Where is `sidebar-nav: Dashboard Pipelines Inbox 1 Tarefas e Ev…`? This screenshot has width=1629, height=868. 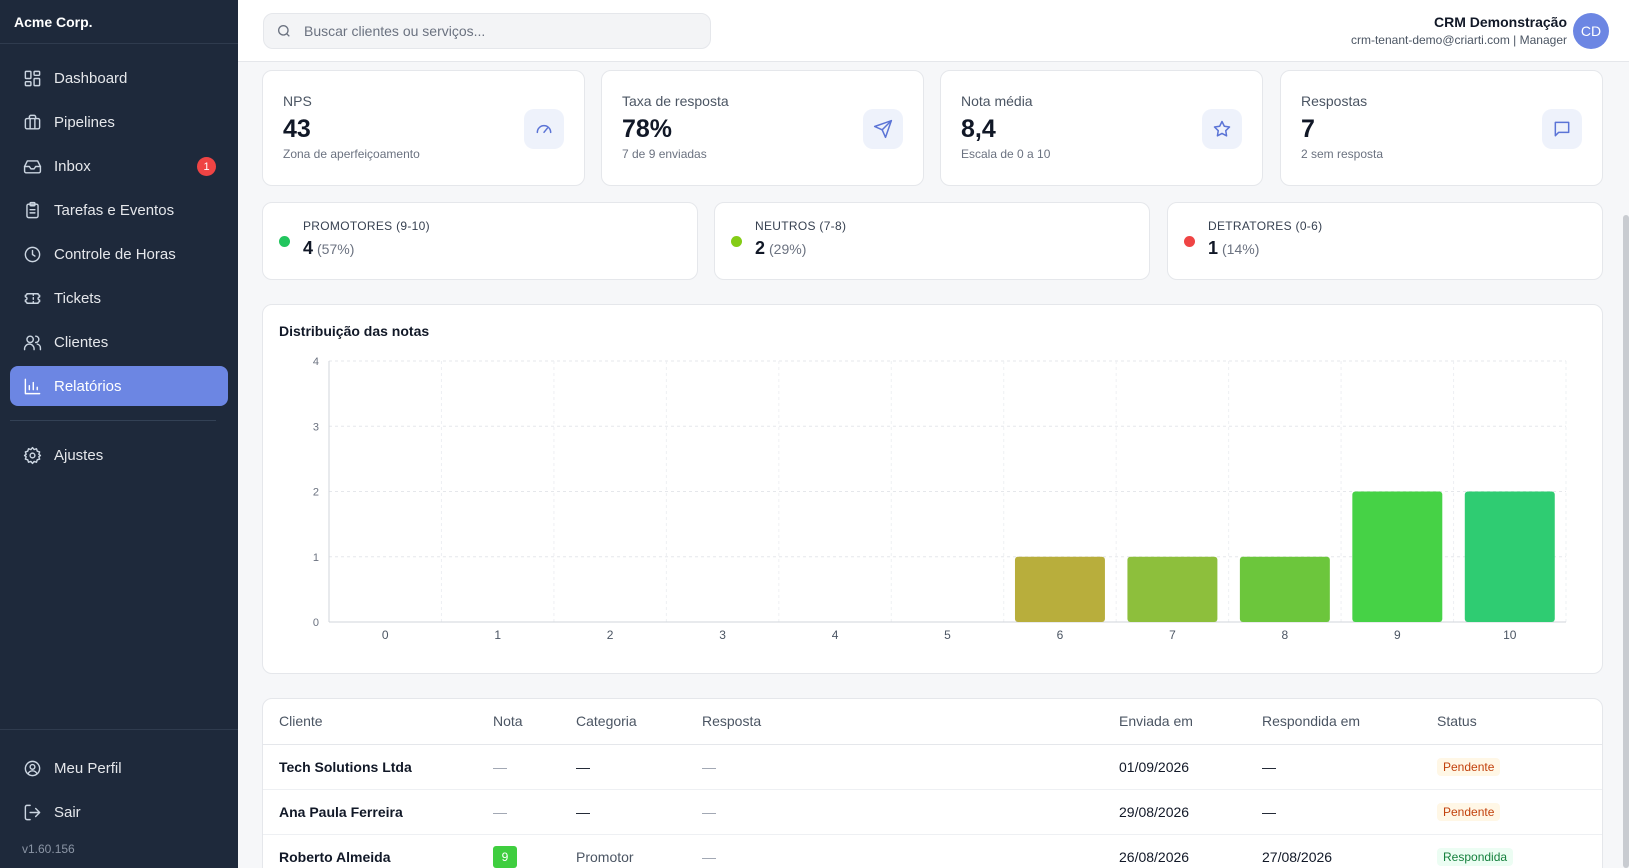
sidebar-nav: Dashboard Pipelines Inbox 1 Tarefas e Ev… is located at coordinates (119, 259).